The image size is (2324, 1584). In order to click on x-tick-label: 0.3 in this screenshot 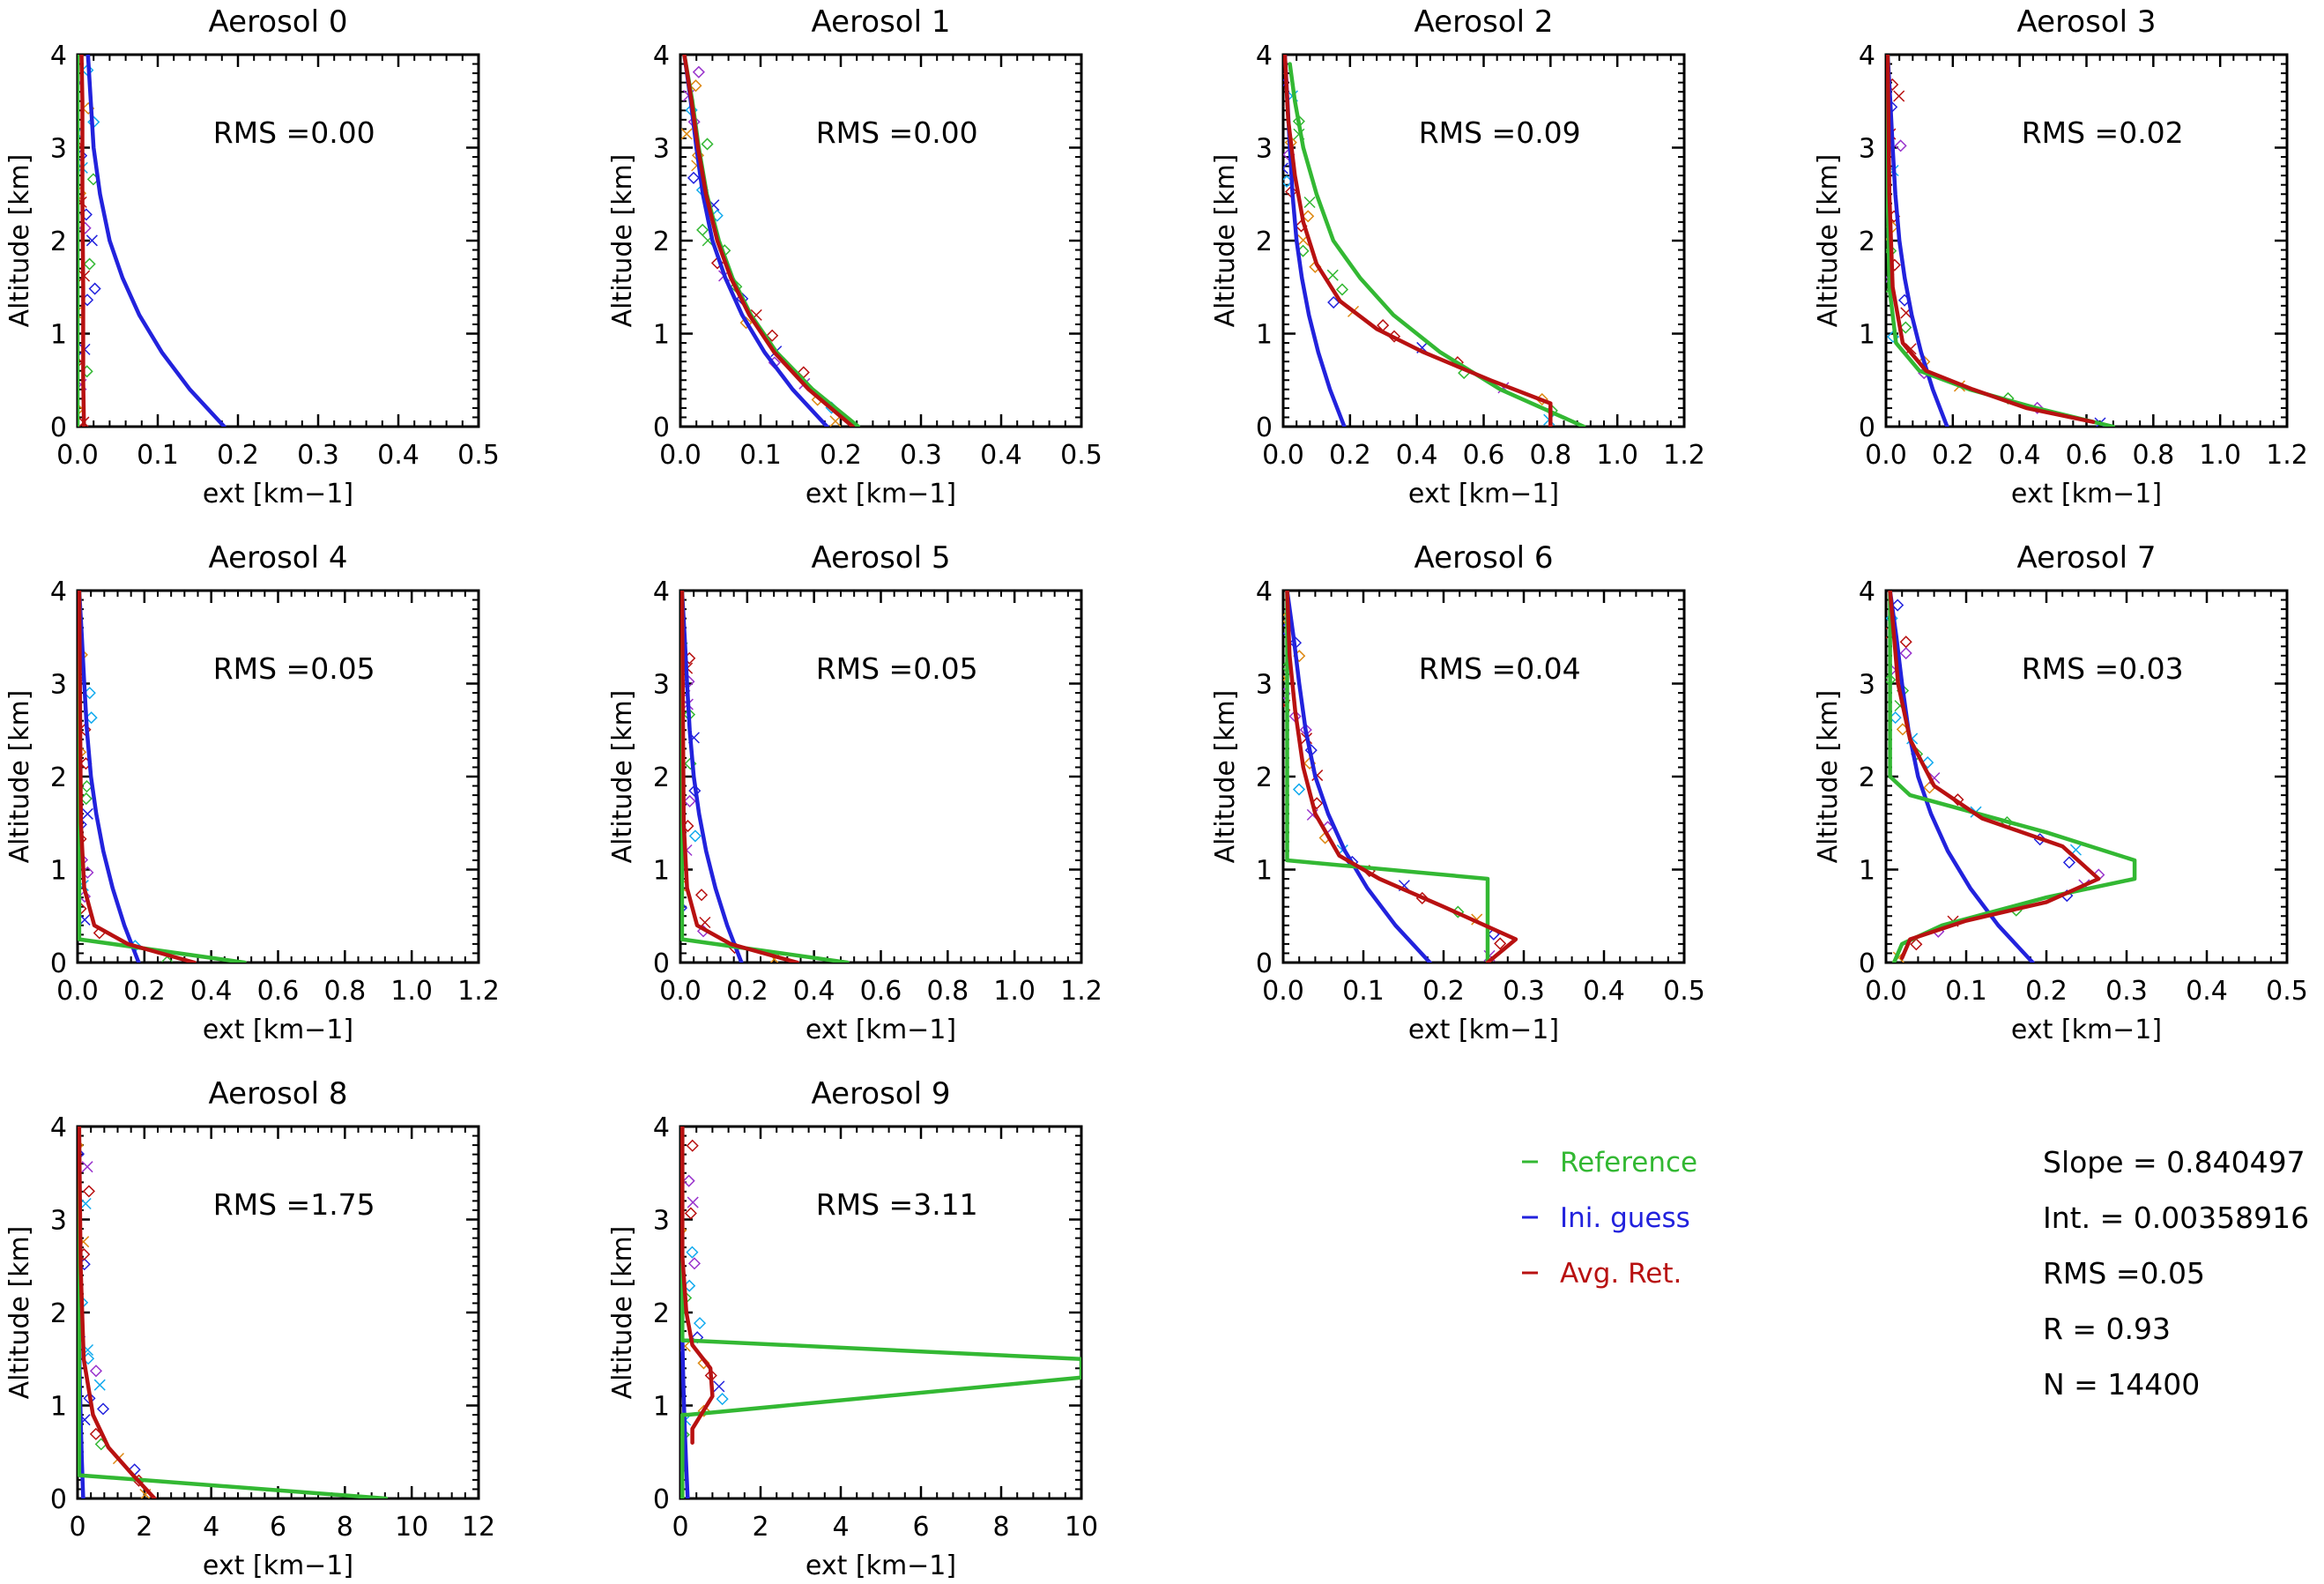, I will do `click(921, 456)`.